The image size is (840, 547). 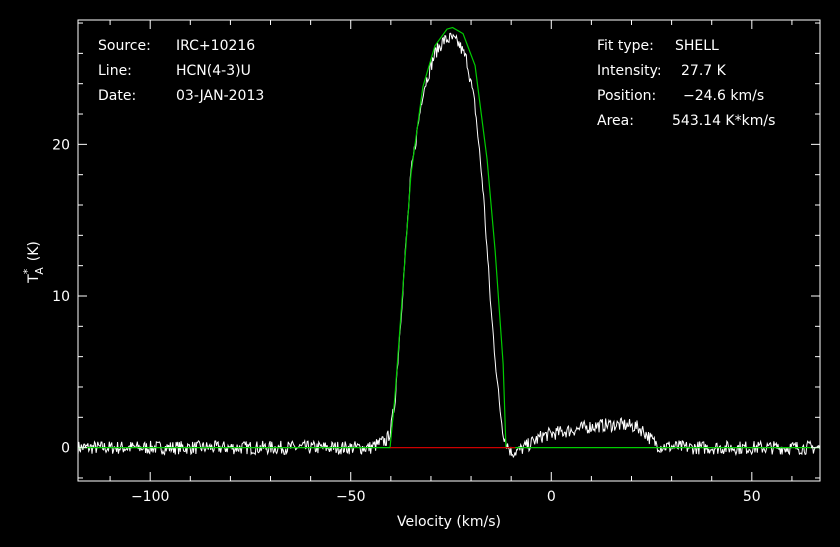 What do you see at coordinates (34, 279) in the screenshot?
I see `y-axis-label-main: T` at bounding box center [34, 279].